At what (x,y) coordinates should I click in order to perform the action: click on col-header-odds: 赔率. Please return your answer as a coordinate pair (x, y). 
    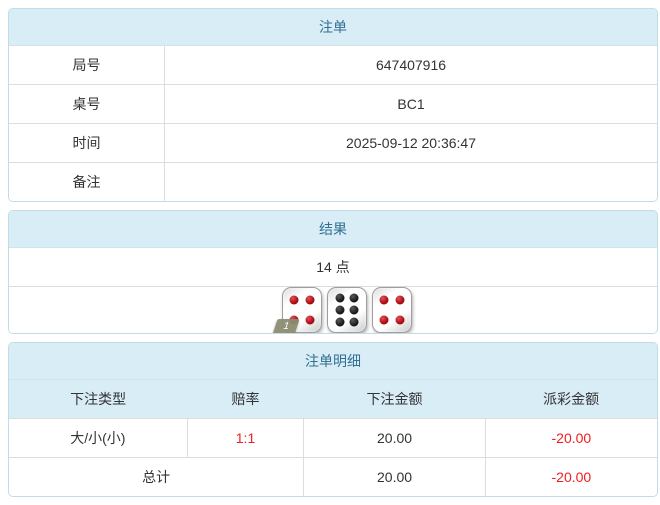
    Looking at the image, I should click on (245, 399).